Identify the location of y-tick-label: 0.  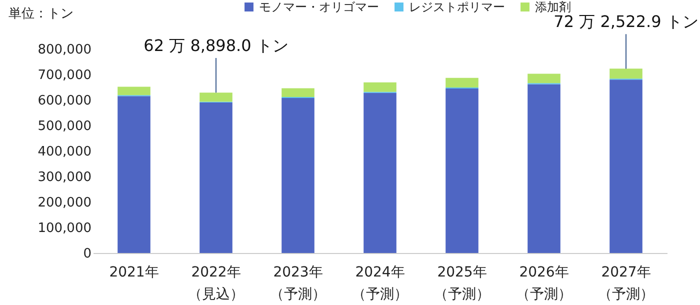
(87, 254).